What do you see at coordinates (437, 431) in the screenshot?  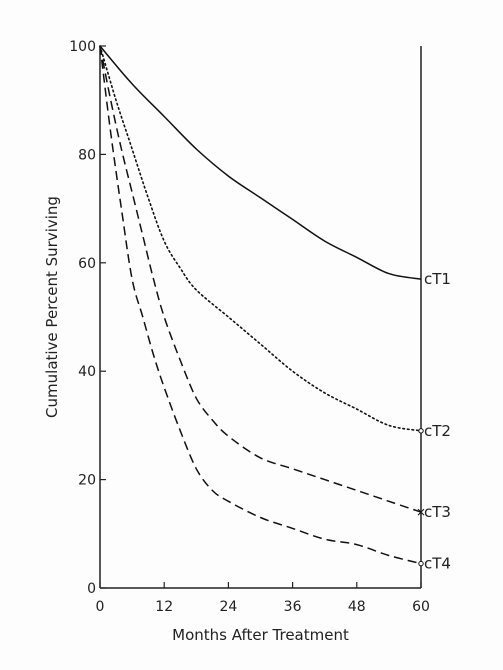 I see `series-label-ct2: cT2` at bounding box center [437, 431].